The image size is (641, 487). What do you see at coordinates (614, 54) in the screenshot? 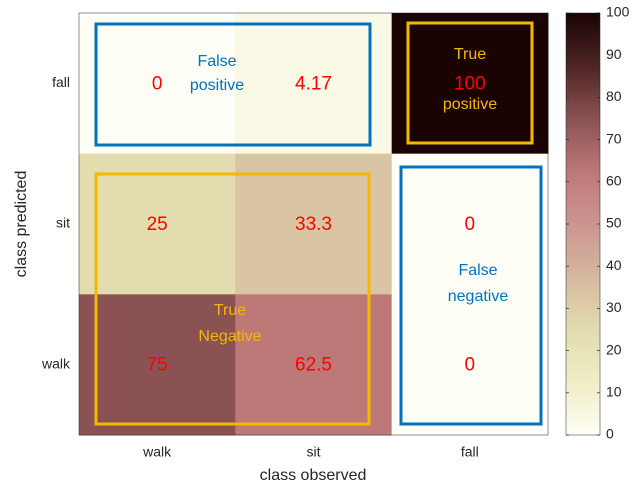
I see `colorbar-tick-label: 90` at bounding box center [614, 54].